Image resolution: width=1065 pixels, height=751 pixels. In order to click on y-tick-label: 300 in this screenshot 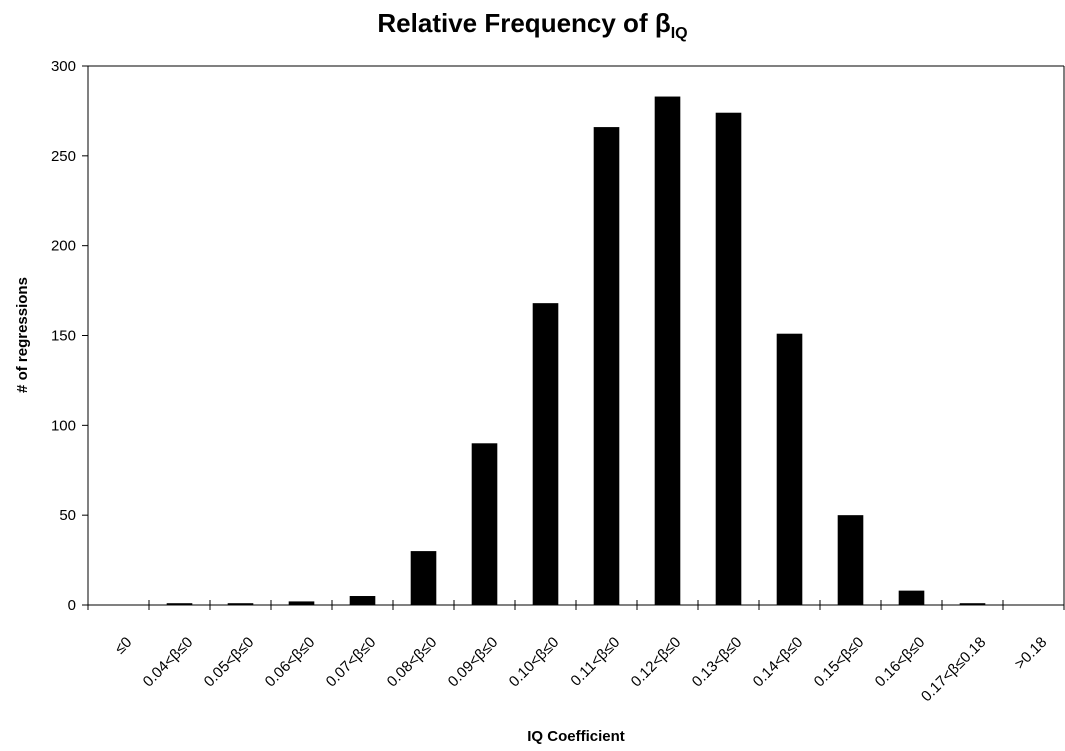, I will do `click(63, 66)`.